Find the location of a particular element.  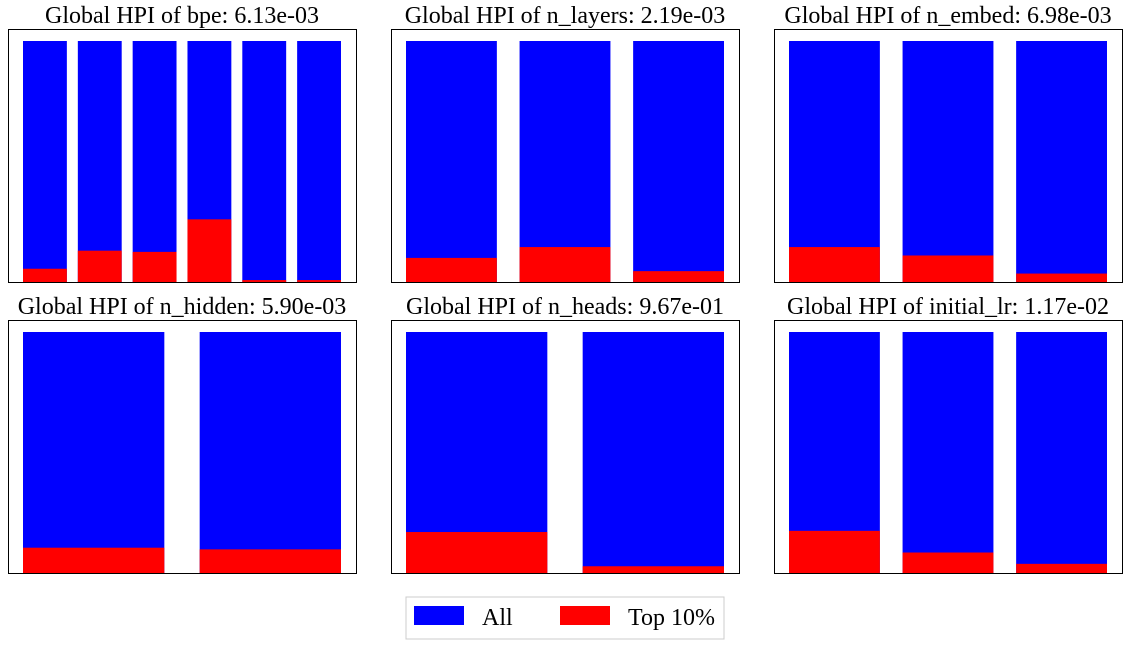

subplot-5: Global HPI of n_heads: 9.67e-01 is located at coordinates (565, 434).